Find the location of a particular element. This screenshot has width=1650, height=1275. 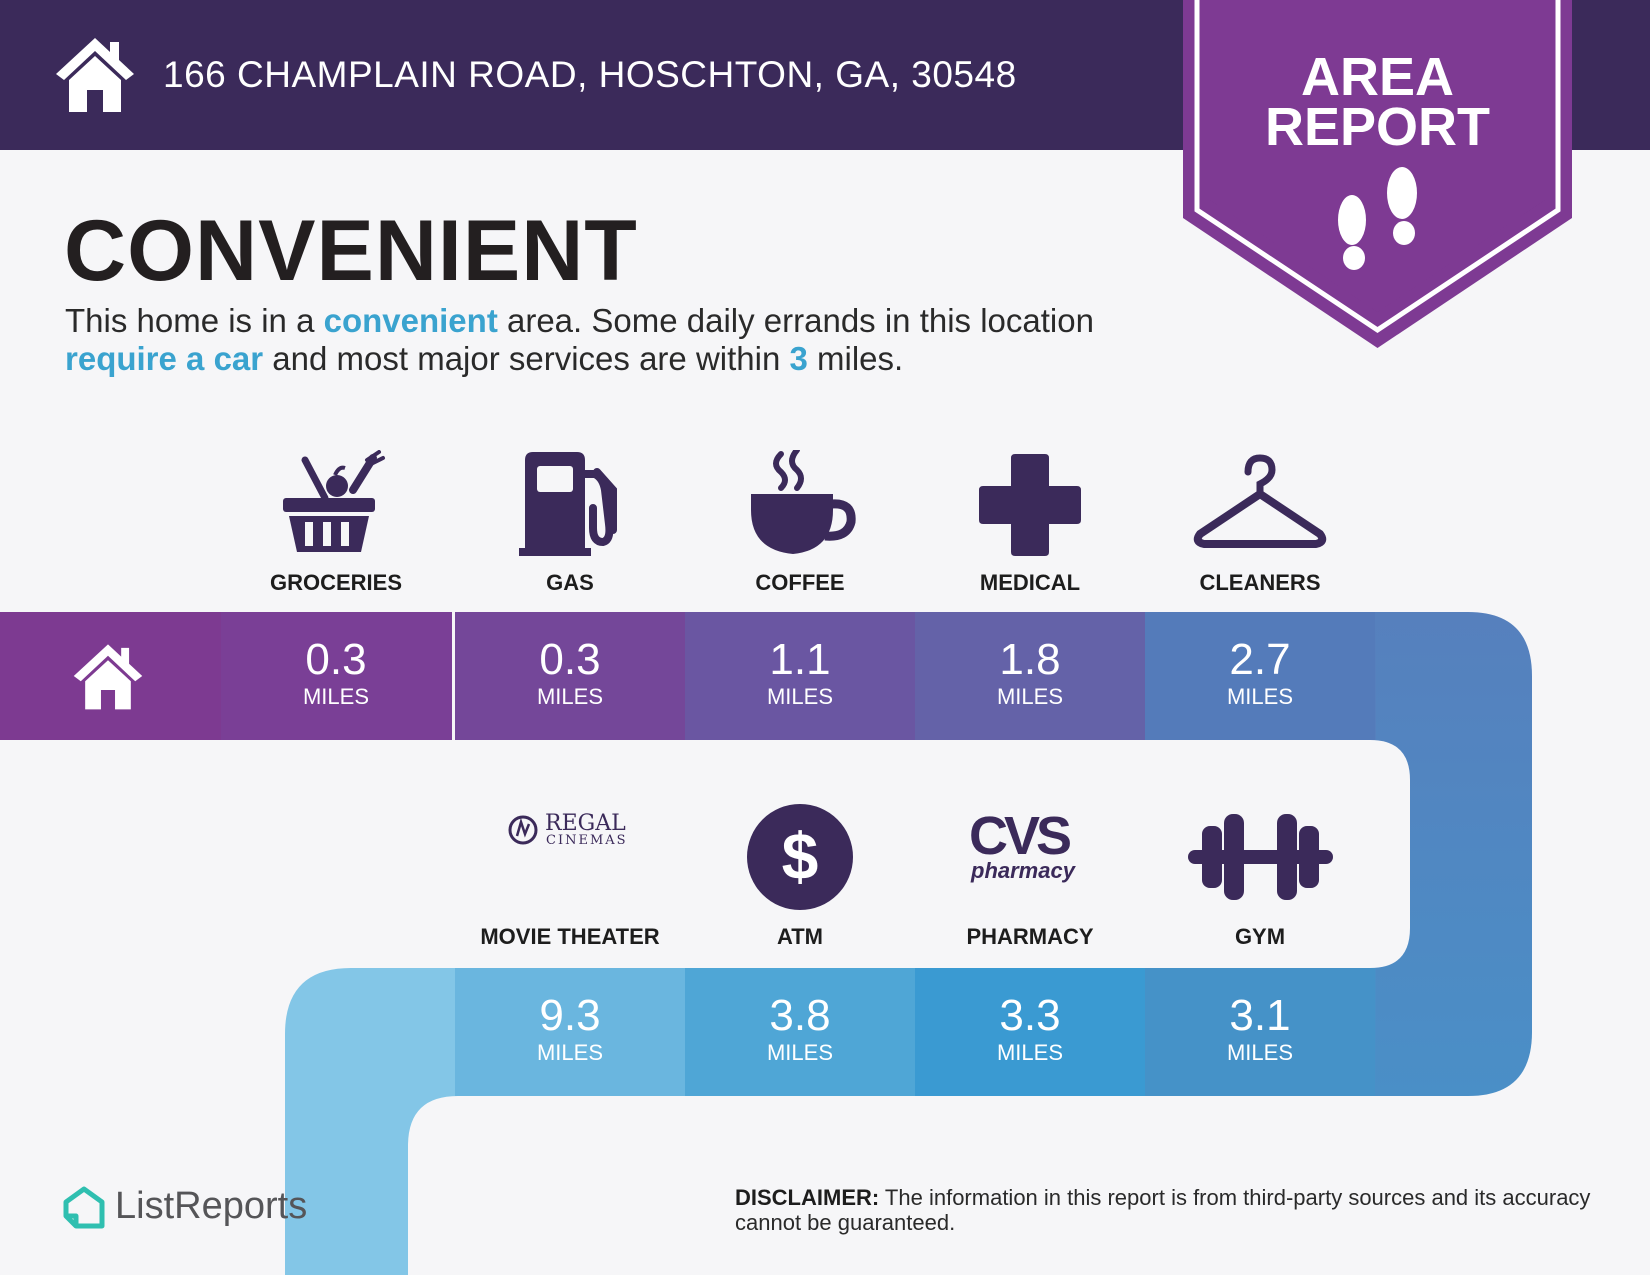

svg-text: pharmacy is located at coordinates (1023, 870).